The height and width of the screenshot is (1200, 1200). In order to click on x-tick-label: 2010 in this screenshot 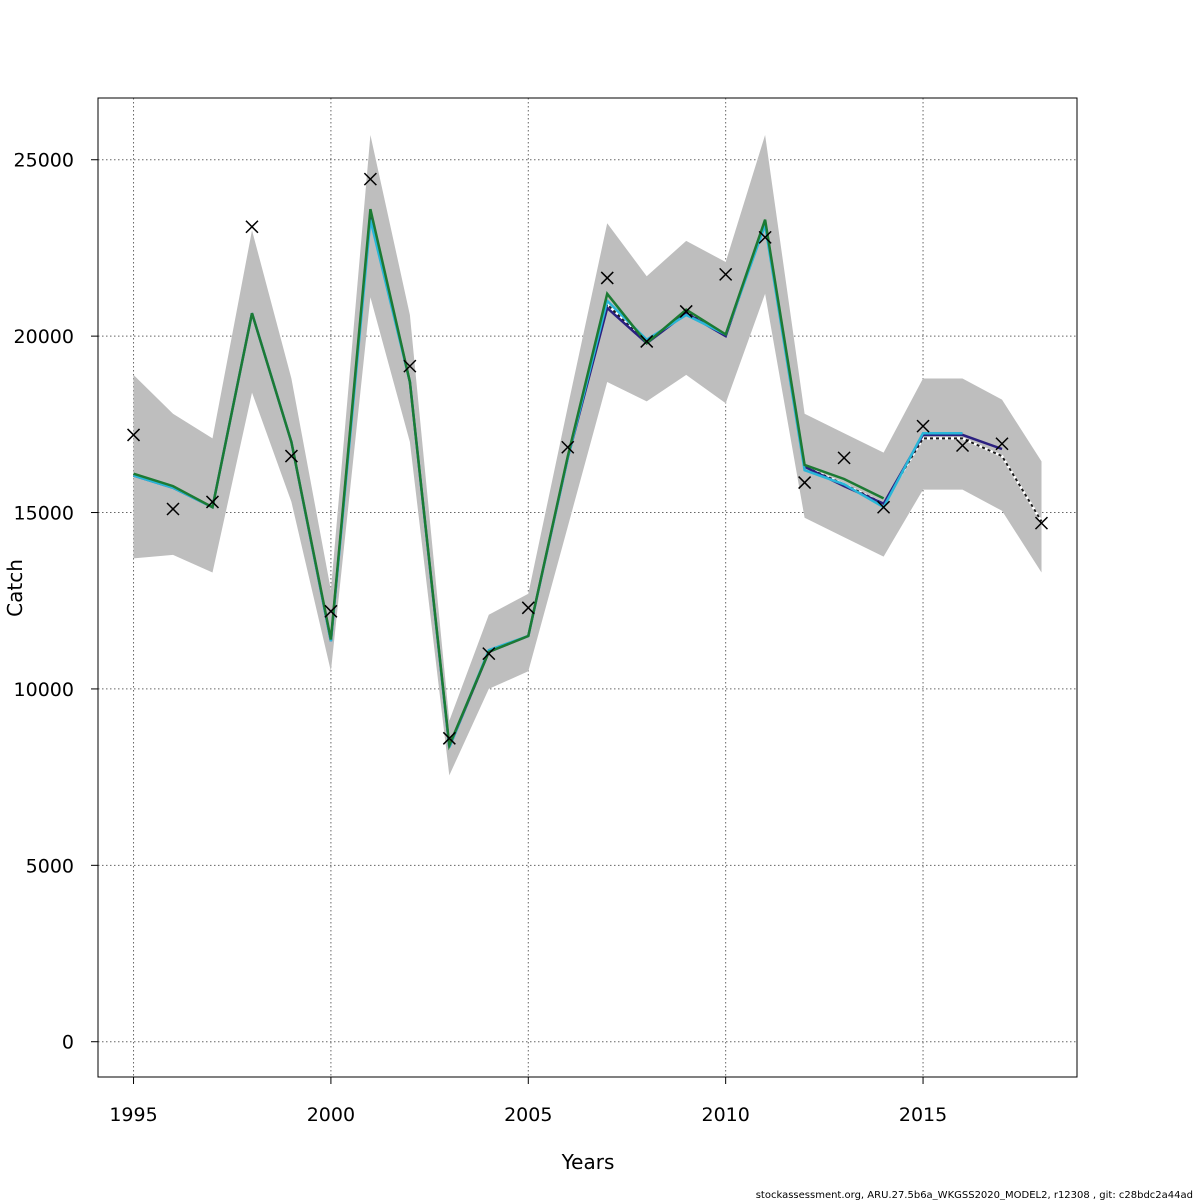, I will do `click(725, 1115)`.